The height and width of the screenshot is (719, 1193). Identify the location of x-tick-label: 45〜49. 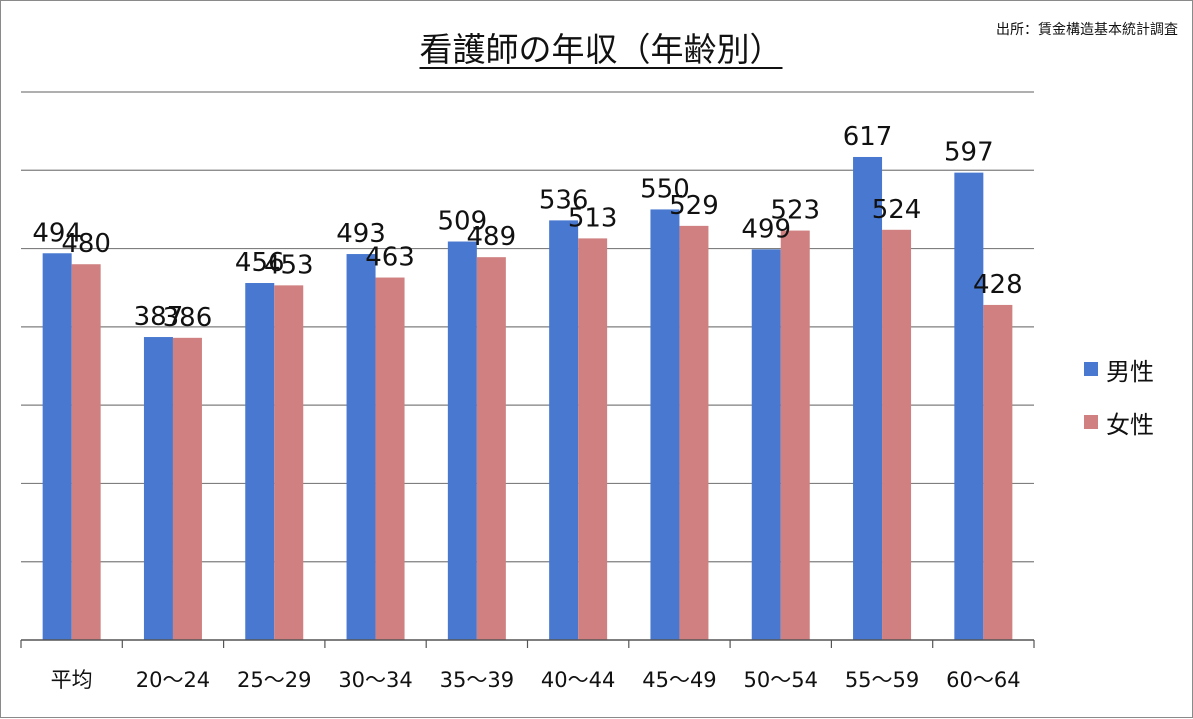
(679, 680).